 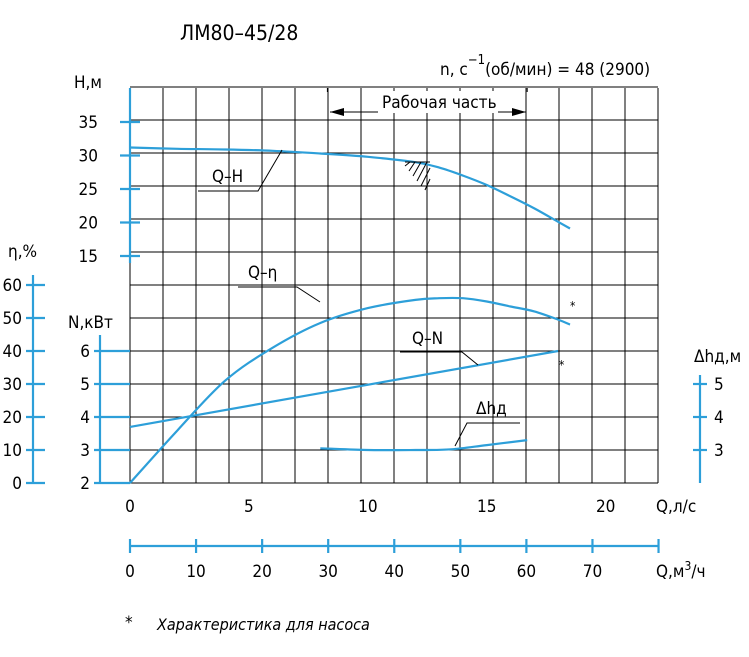 What do you see at coordinates (427, 339) in the screenshot?
I see `qn-curve-label: Q–N` at bounding box center [427, 339].